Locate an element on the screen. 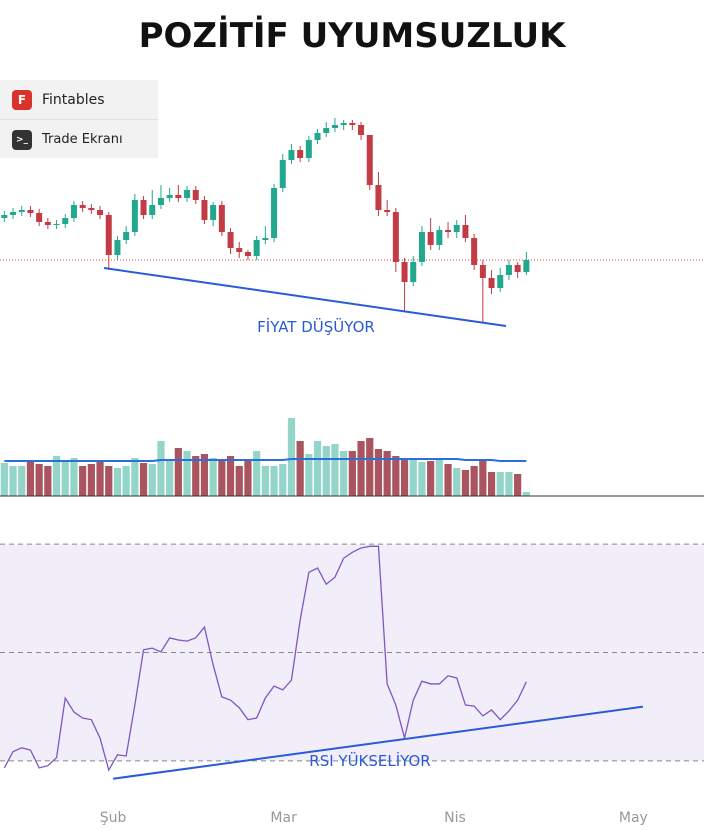 This screenshot has height=830, width=704. tab: >_ Trade Ekranı is located at coordinates (79, 139).